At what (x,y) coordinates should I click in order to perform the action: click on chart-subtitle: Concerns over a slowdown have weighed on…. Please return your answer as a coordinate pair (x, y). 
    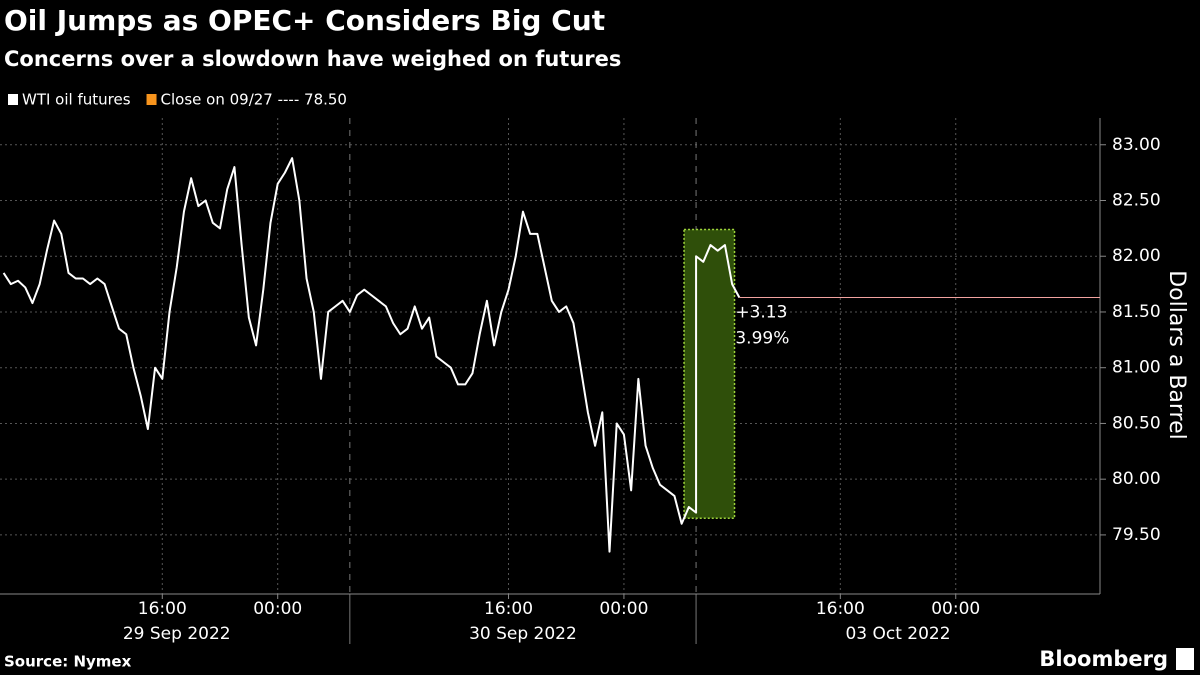
    Looking at the image, I should click on (312, 59).